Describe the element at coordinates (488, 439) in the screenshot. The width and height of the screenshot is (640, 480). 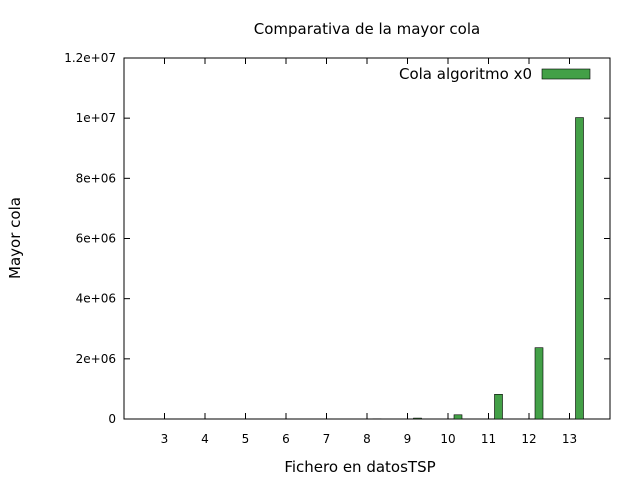
I see `x-tick-label: 11` at that location.